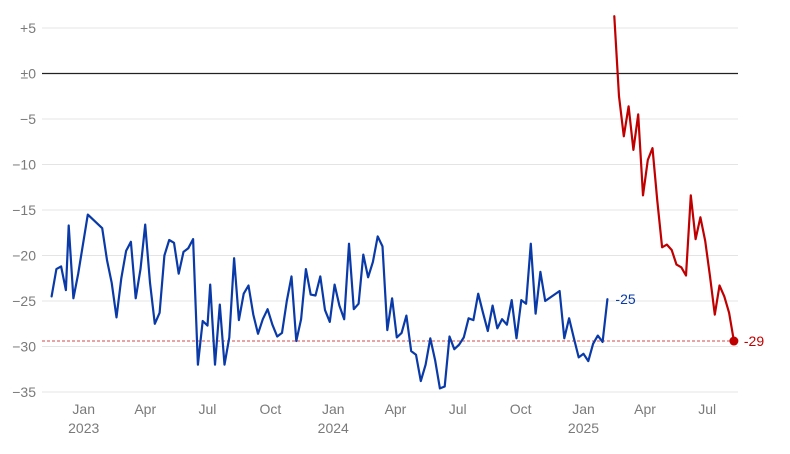  Describe the element at coordinates (625, 299) in the screenshot. I see `series-end-label: -25` at that location.